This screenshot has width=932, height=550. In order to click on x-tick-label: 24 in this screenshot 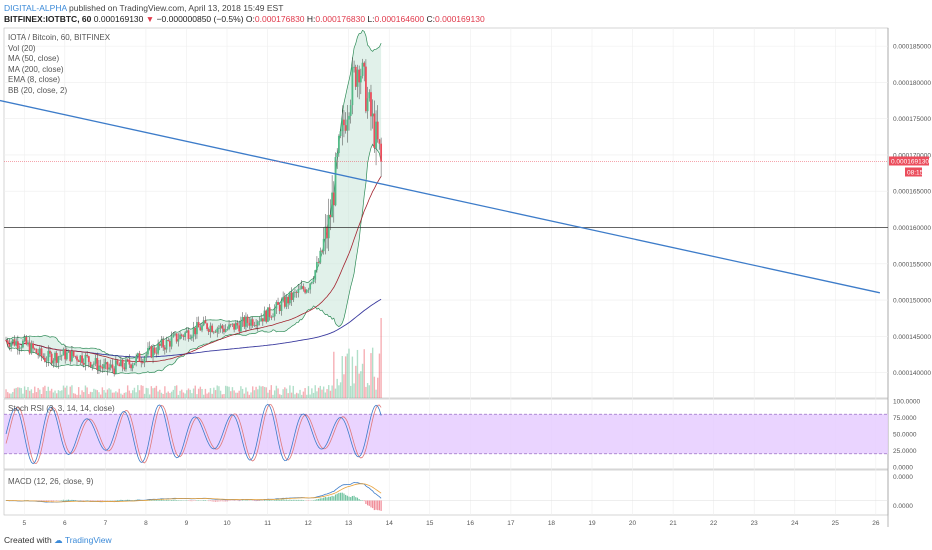, I will do `click(795, 523)`.